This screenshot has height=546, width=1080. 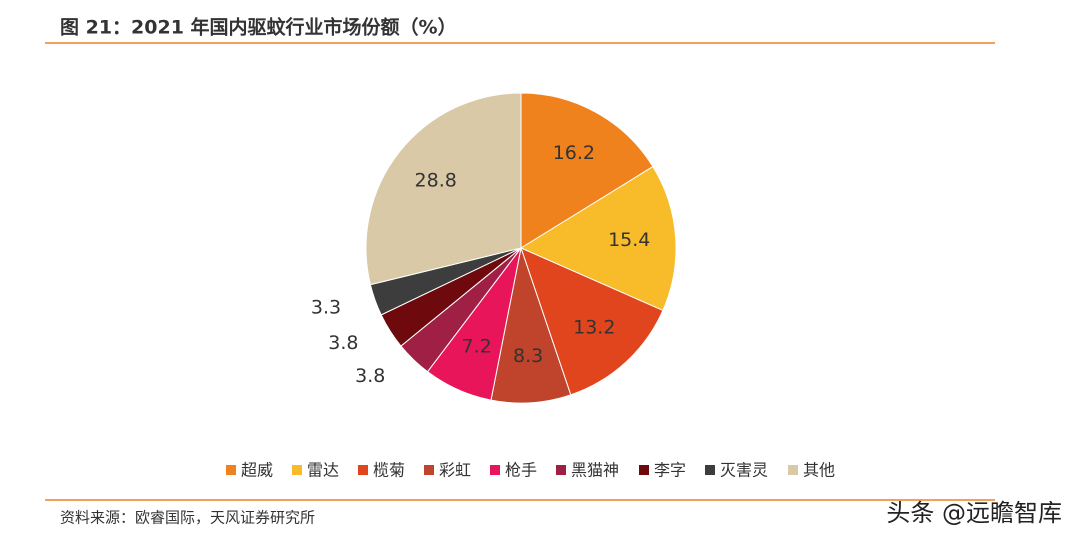 What do you see at coordinates (670, 470) in the screenshot?
I see `legend-label: 李字` at bounding box center [670, 470].